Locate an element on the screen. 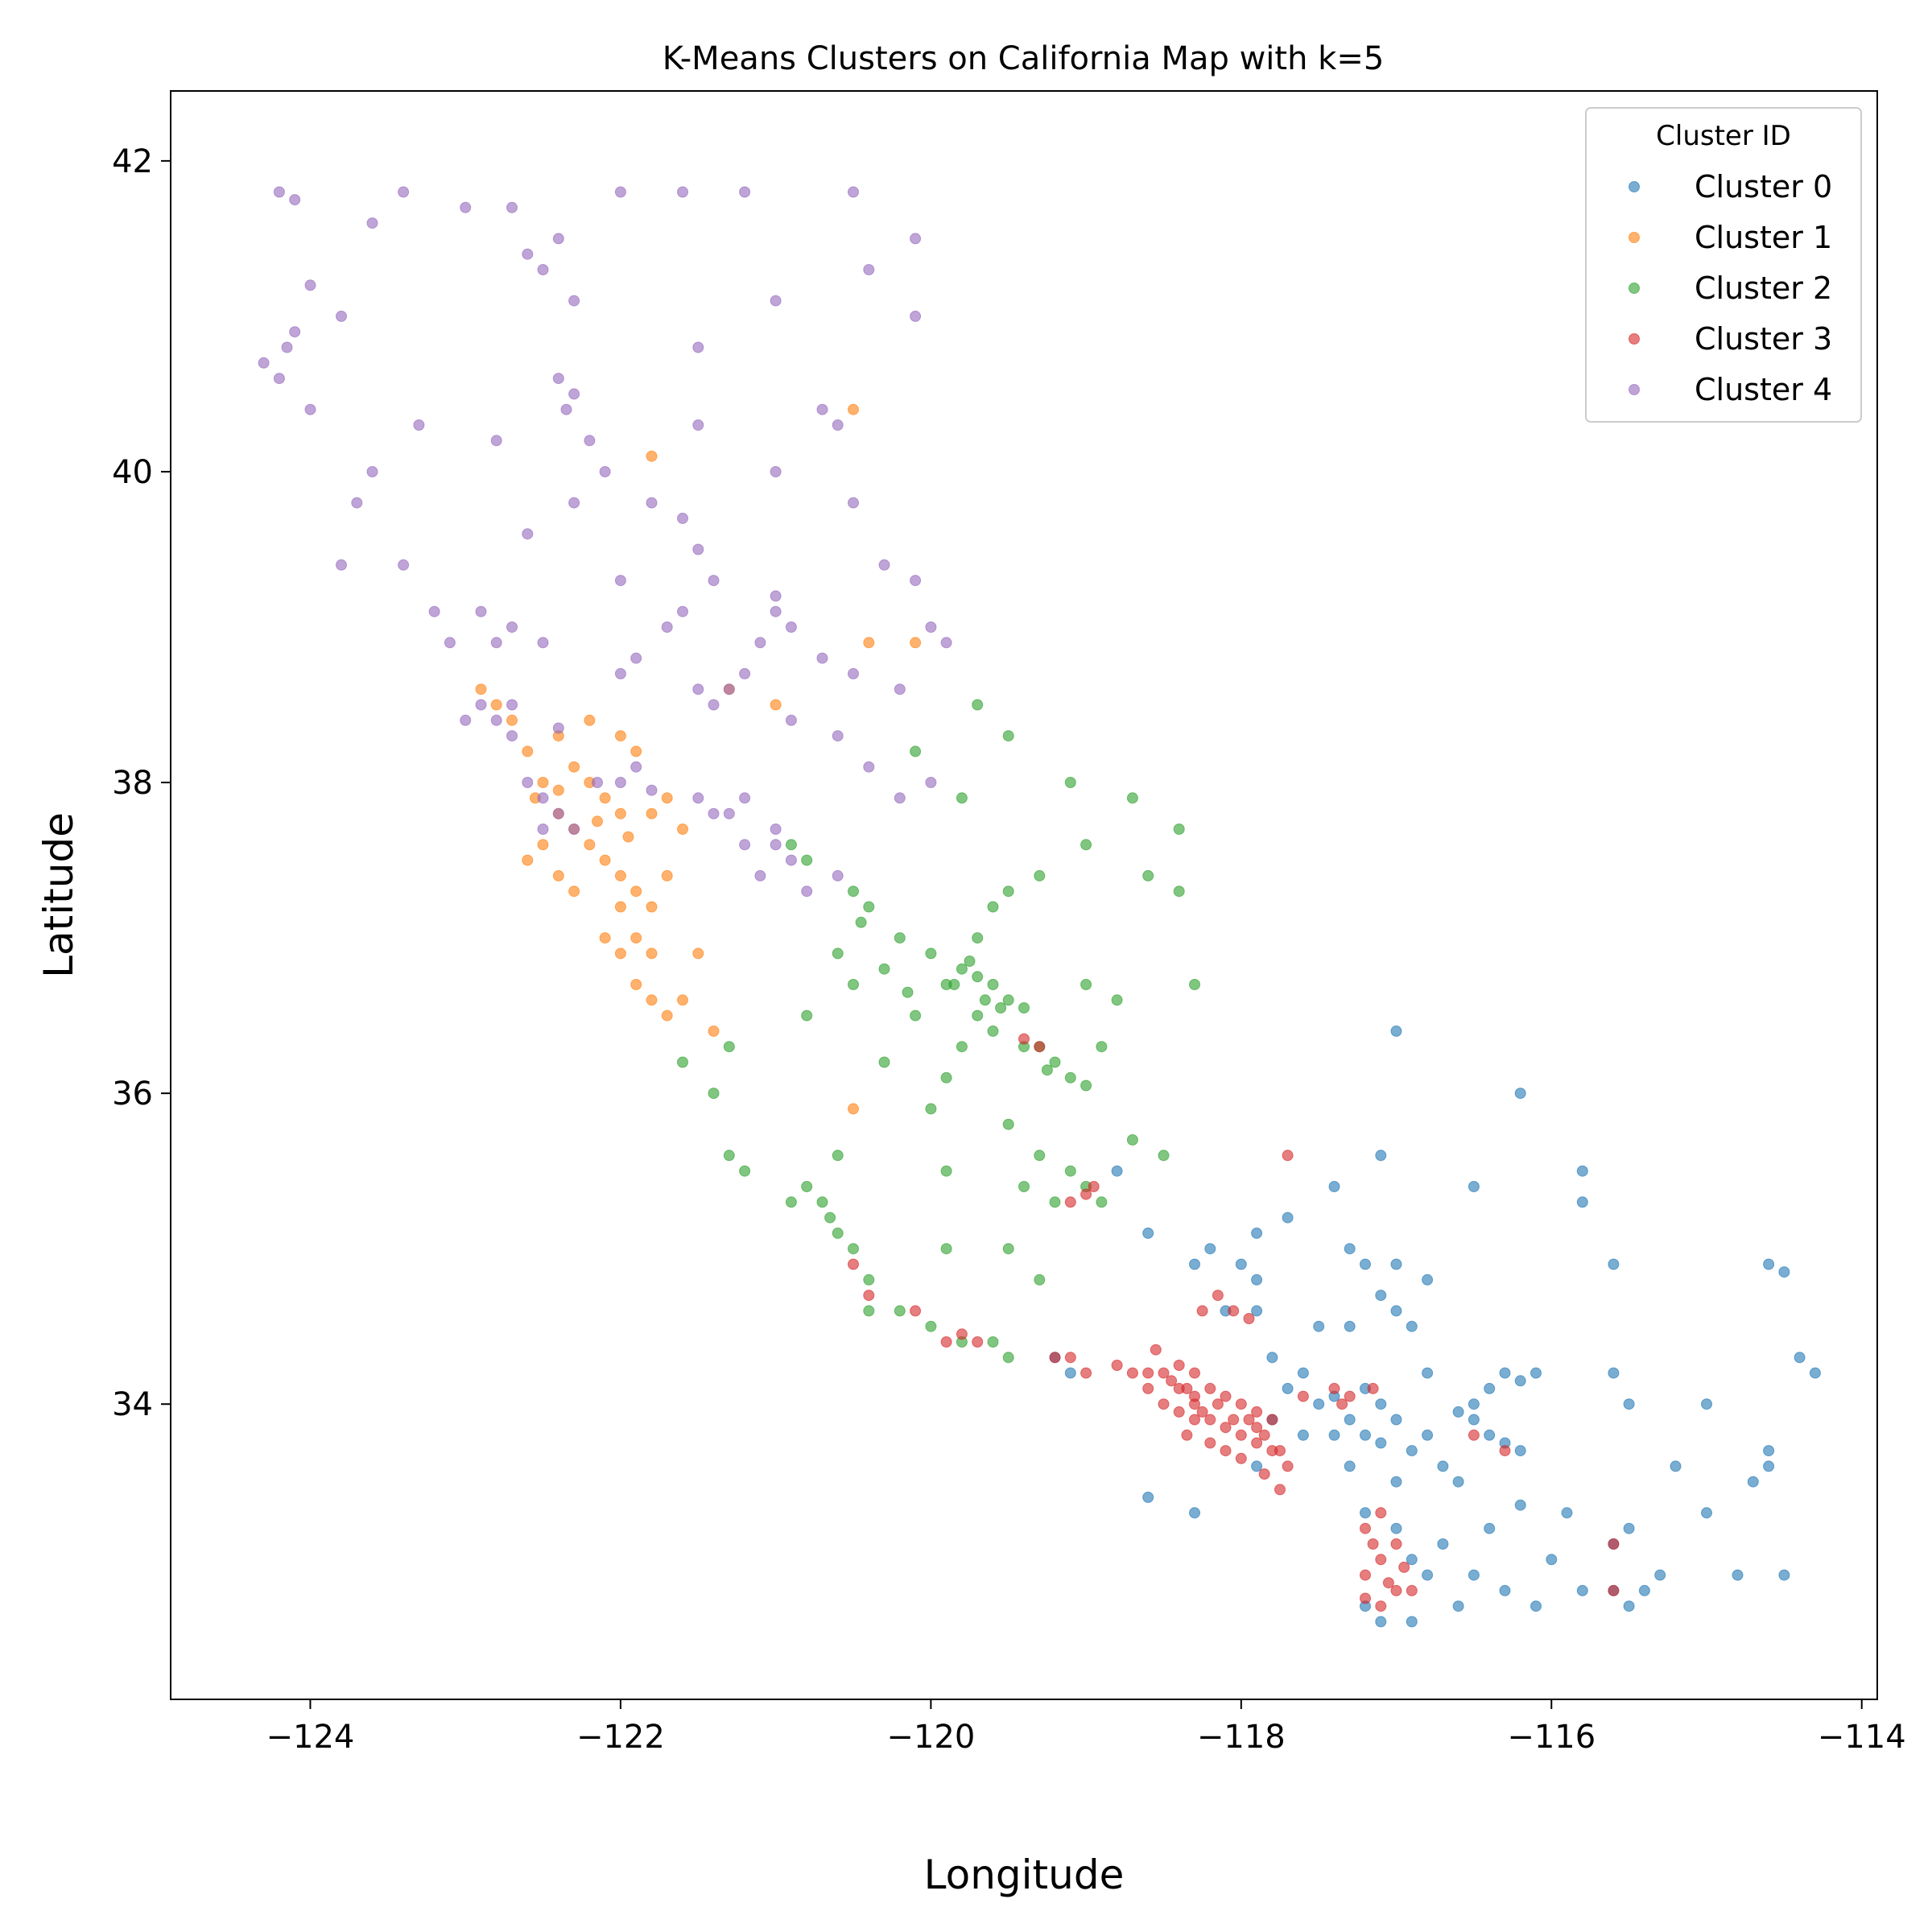 The height and width of the screenshot is (1932, 1932). x-tick-label: −124 is located at coordinates (310, 1737).